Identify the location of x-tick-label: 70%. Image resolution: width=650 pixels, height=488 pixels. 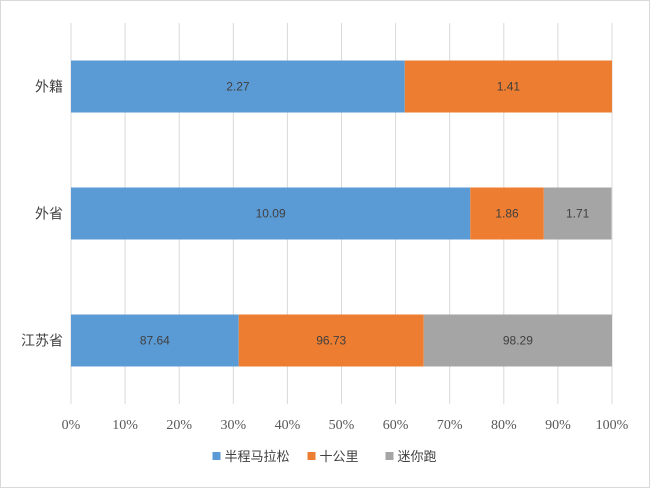
(450, 425).